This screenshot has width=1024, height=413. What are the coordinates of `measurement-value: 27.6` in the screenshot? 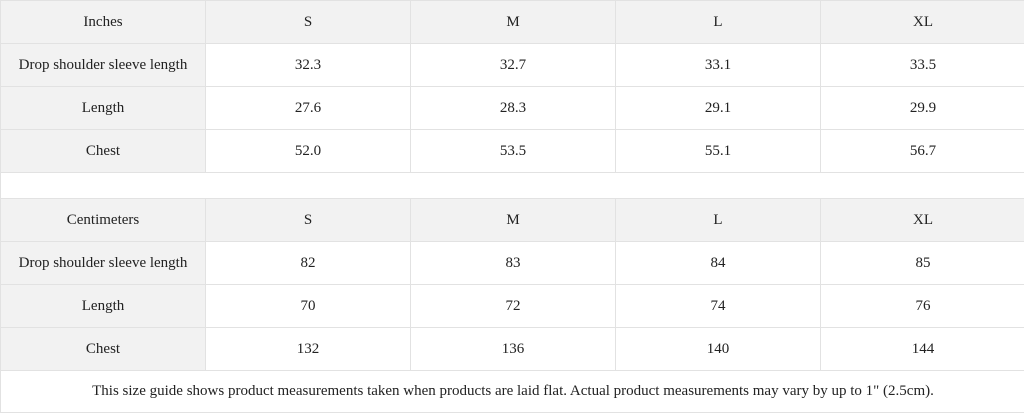 It's located at (308, 108).